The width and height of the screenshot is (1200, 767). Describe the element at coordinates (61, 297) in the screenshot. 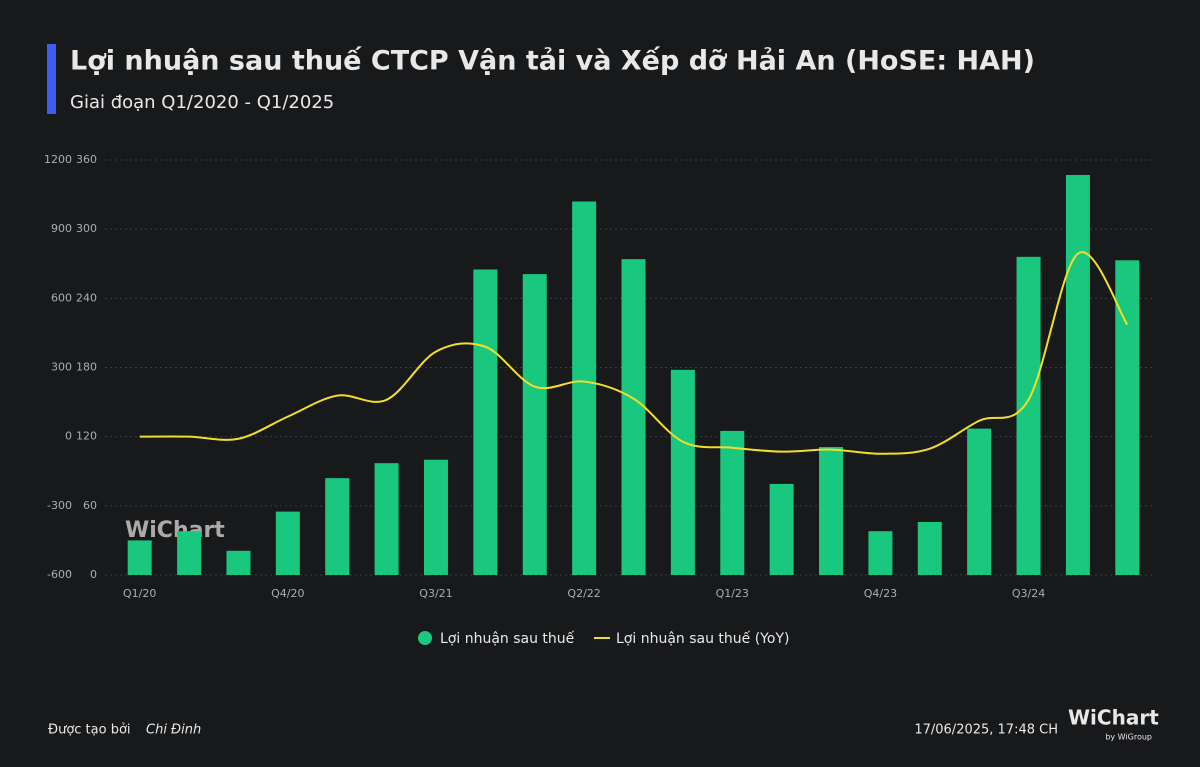

I see `y-tick-label: 600` at that location.